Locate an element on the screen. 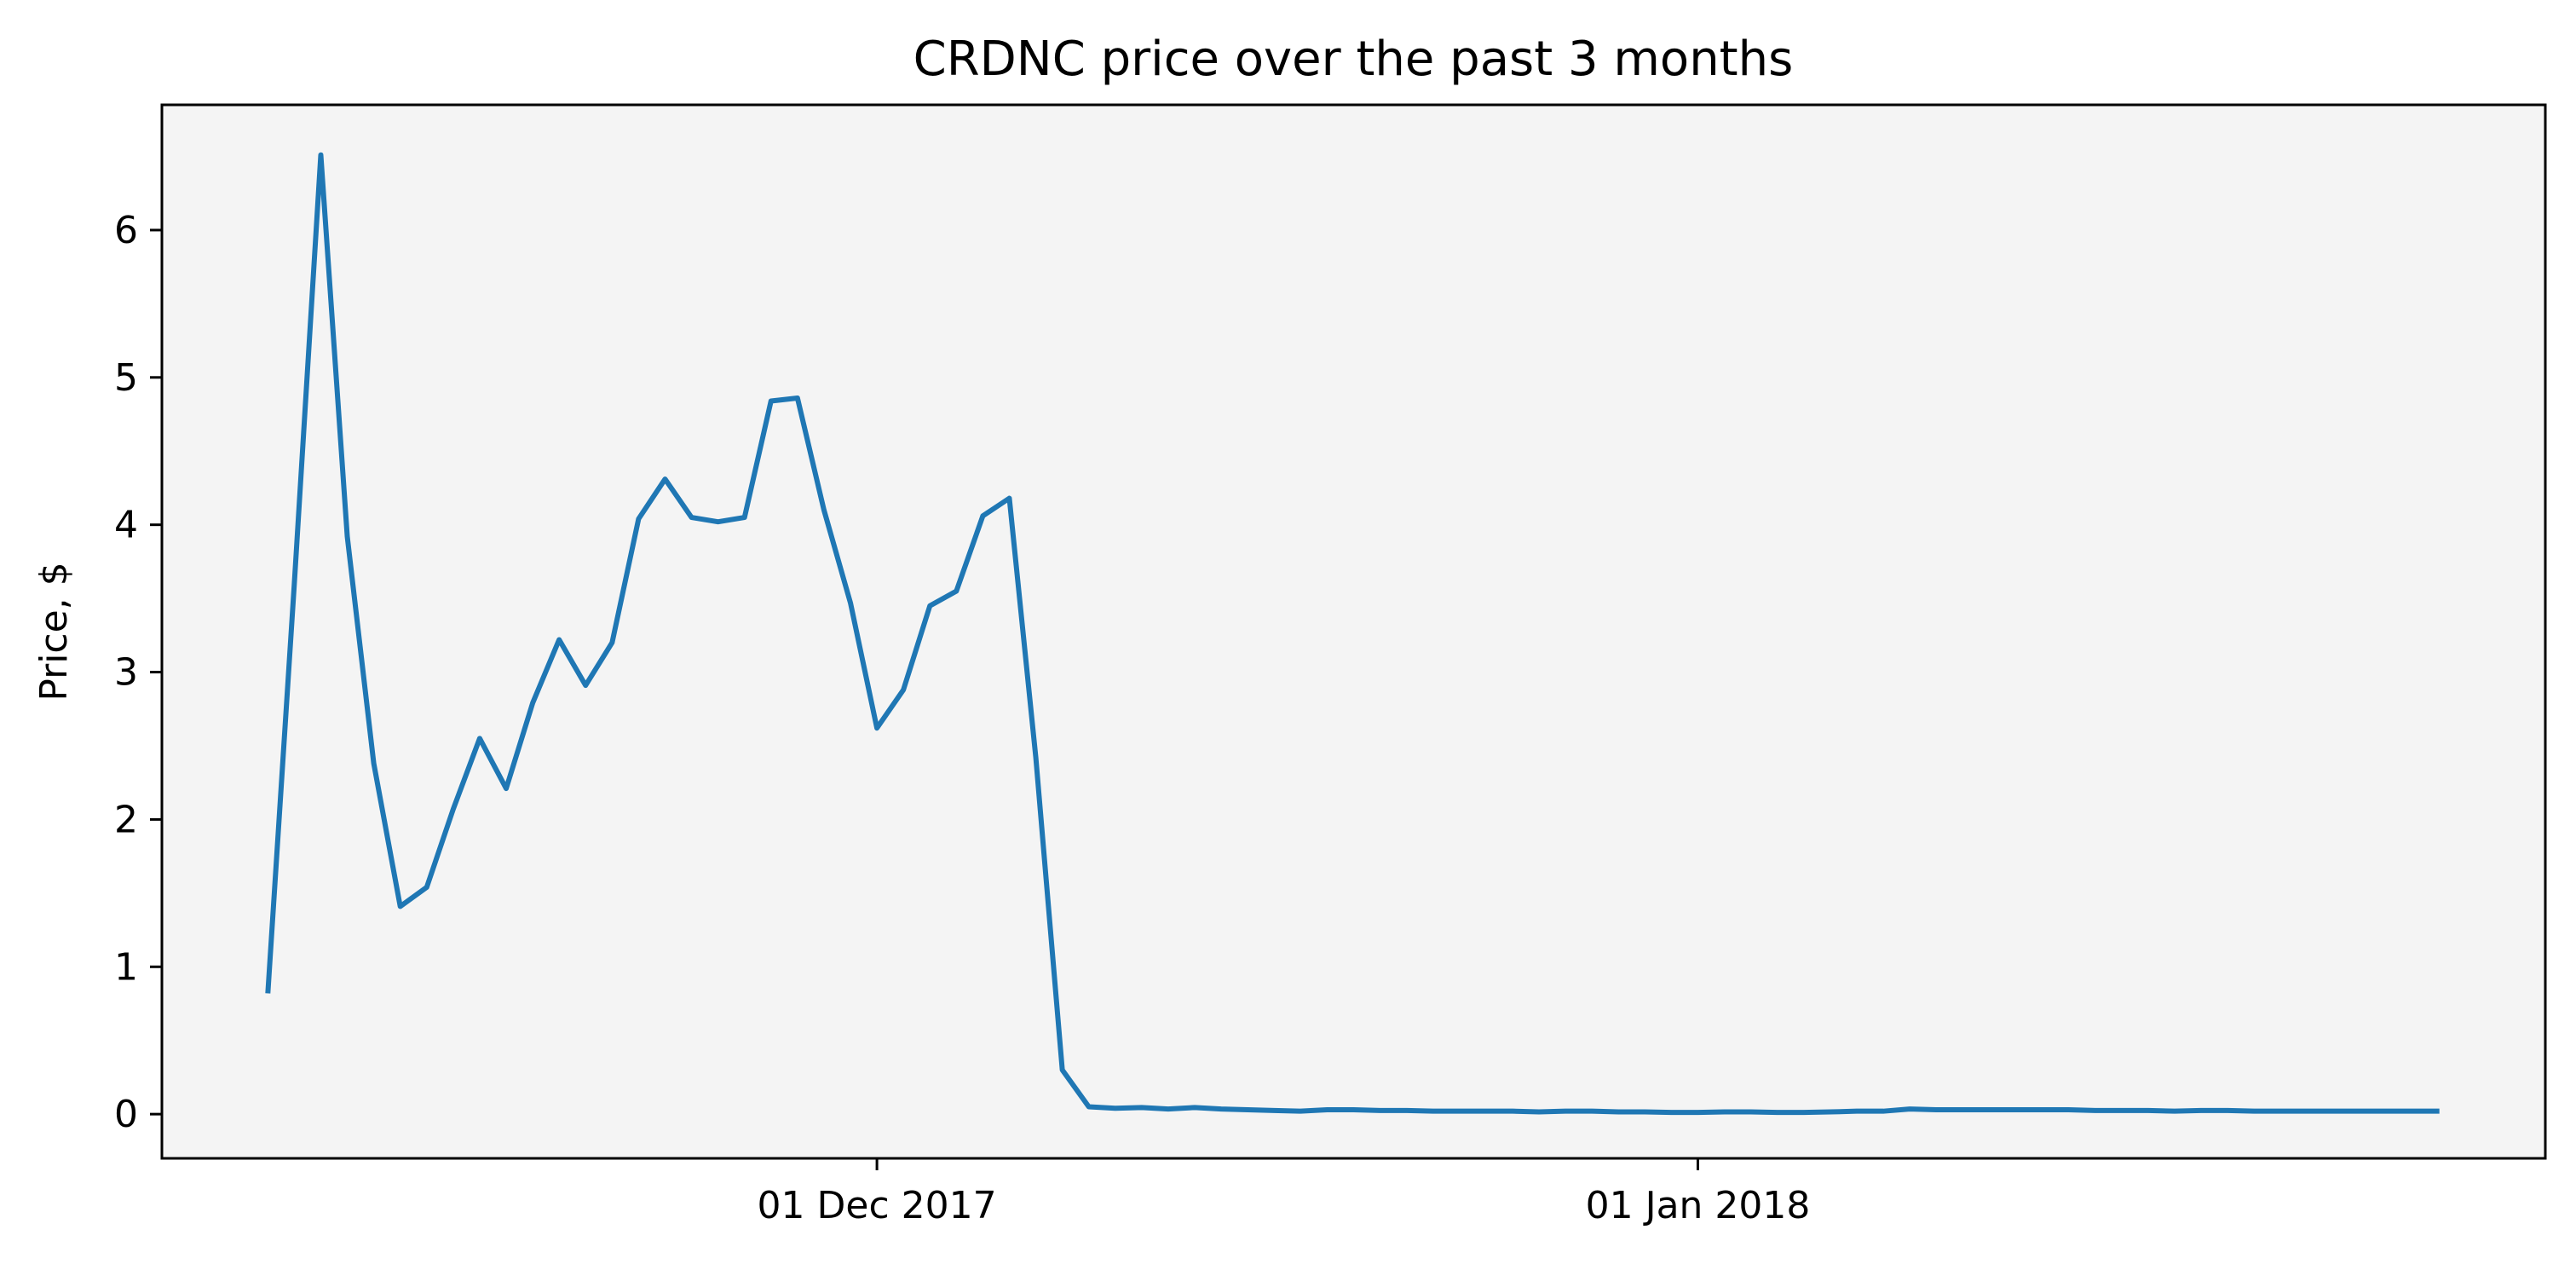  x-tick-label: 01 Dec 2017 is located at coordinates (877, 1205).